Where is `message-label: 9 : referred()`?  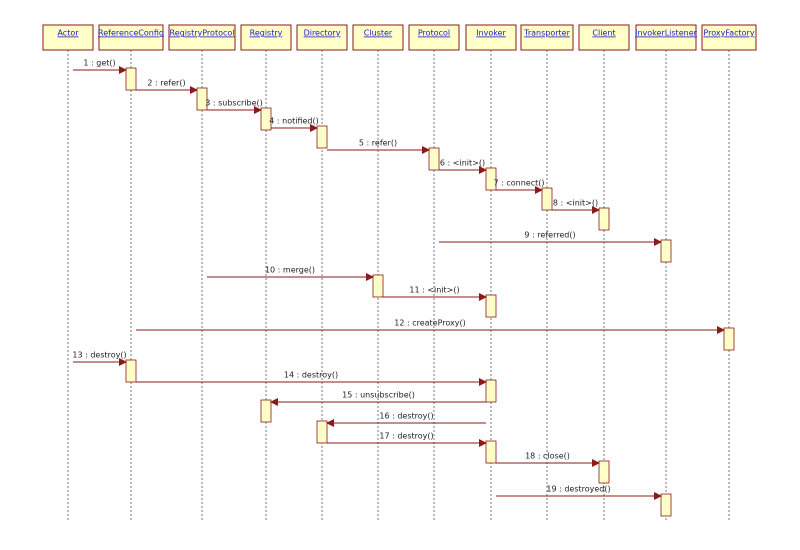 message-label: 9 : referred() is located at coordinates (549, 235).